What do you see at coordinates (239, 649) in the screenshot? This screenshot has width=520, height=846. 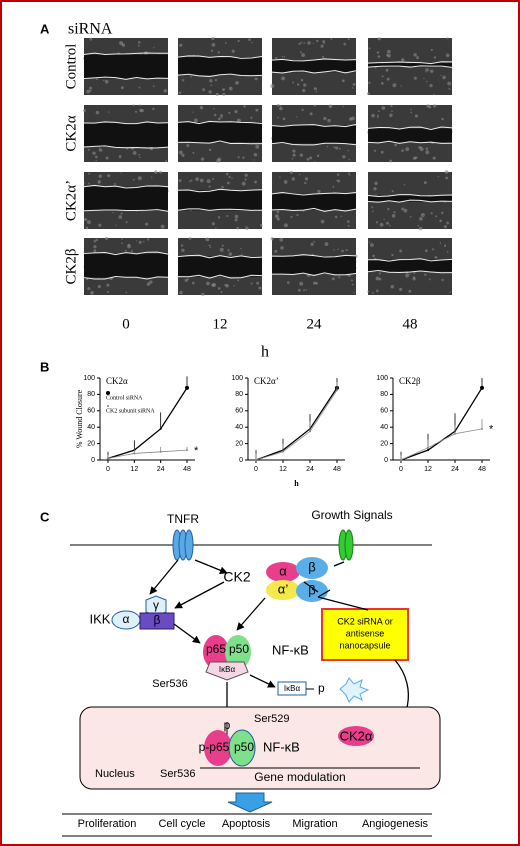 I see `subunit-label: p50` at bounding box center [239, 649].